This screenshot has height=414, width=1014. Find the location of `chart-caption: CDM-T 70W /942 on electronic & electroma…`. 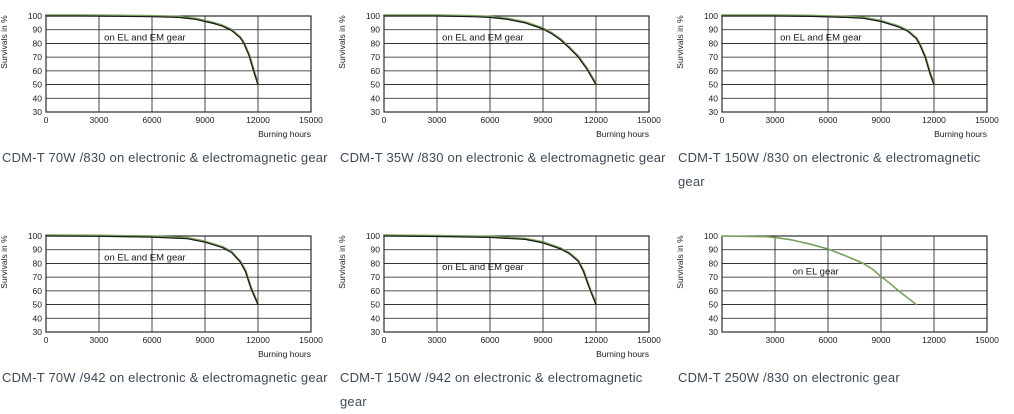

chart-caption: CDM-T 70W /942 on electronic & electroma… is located at coordinates (165, 377).